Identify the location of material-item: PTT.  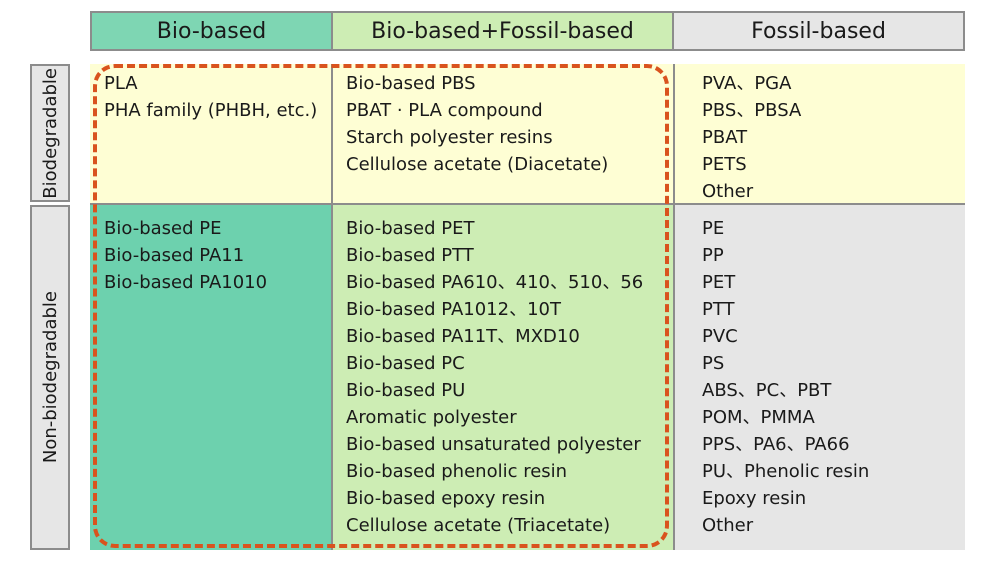
(718, 309).